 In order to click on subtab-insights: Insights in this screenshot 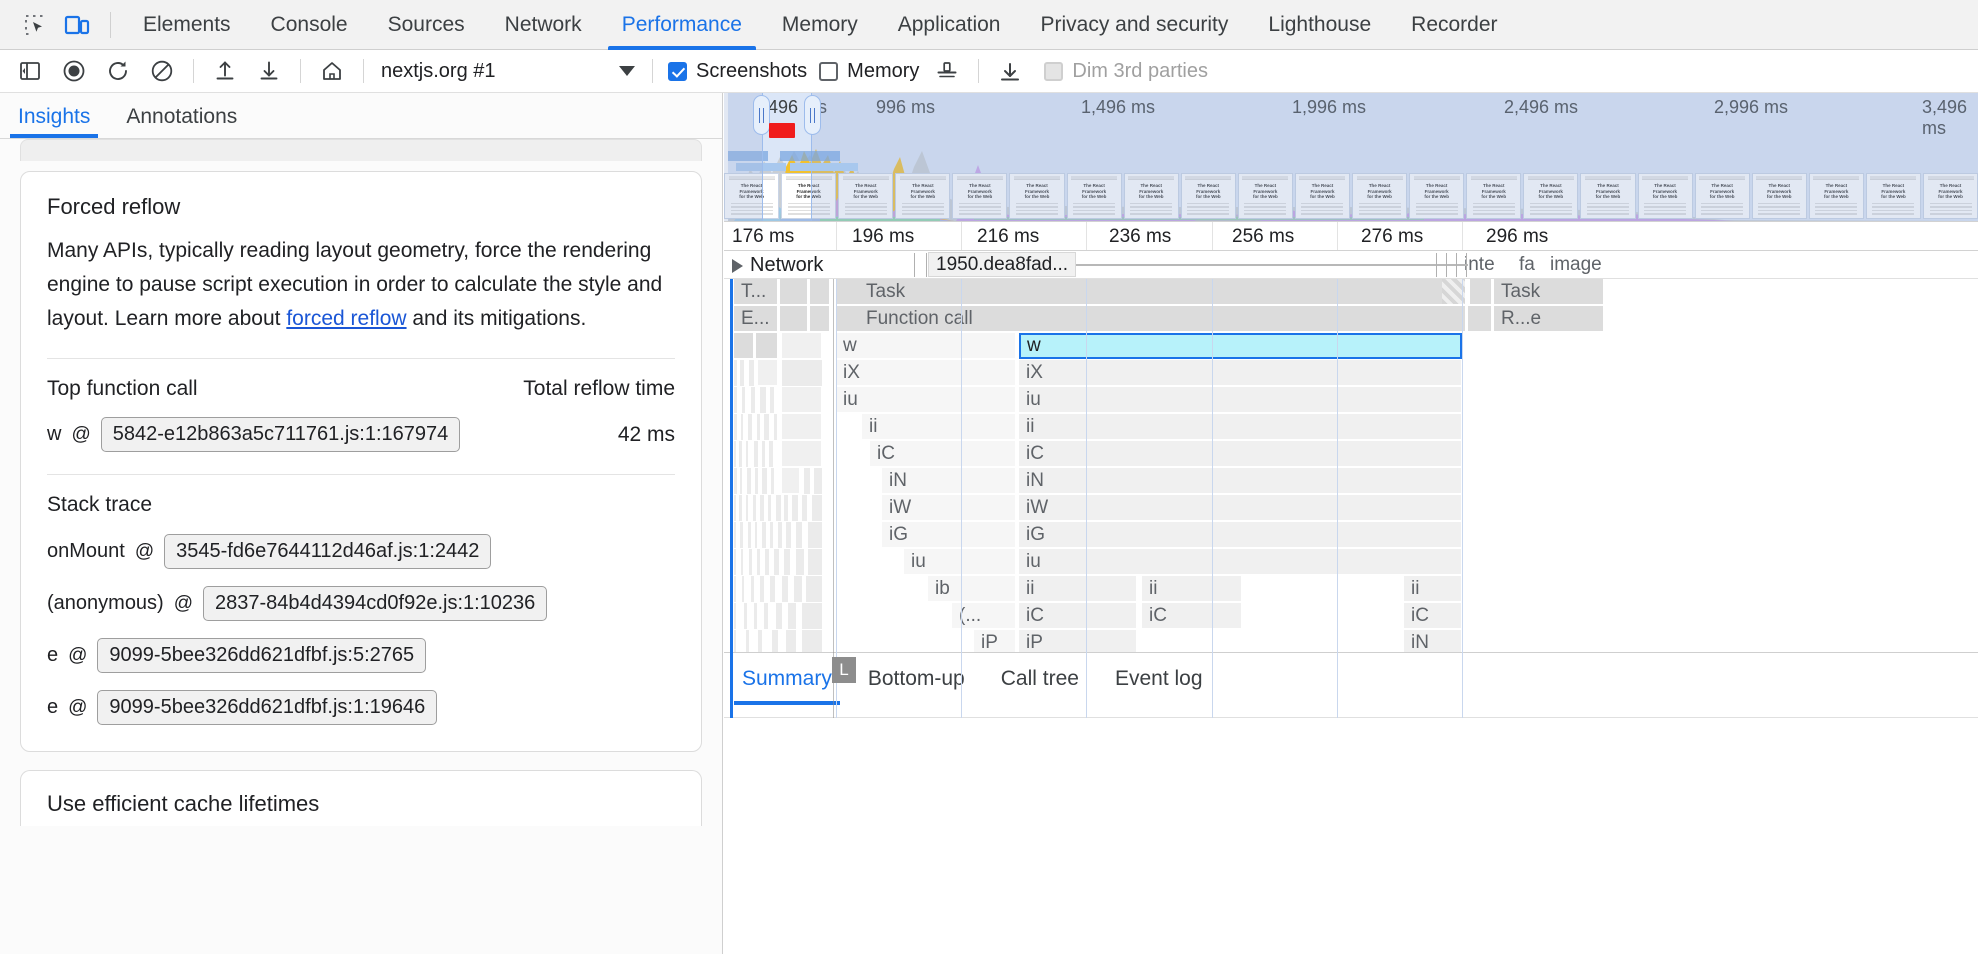, I will do `click(54, 121)`.